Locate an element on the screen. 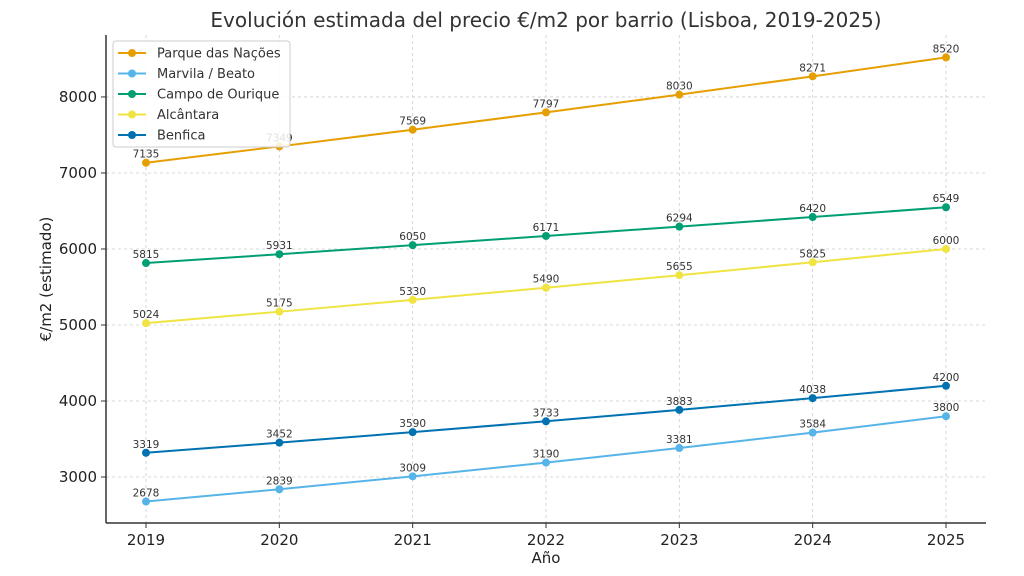 This screenshot has width=1024, height=576. data-label: 5330 is located at coordinates (412, 292).